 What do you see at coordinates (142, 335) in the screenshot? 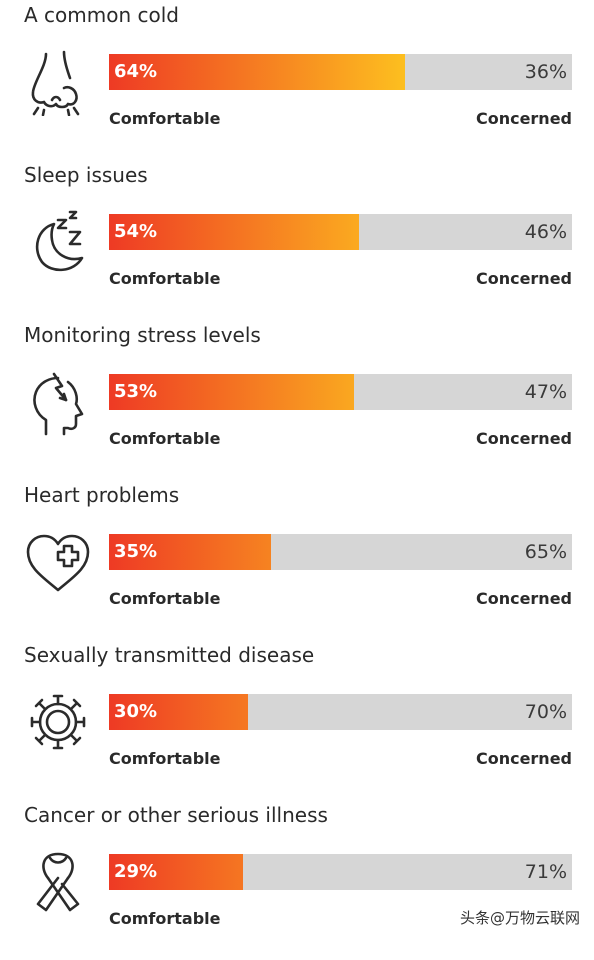
I see `category-title: Monitoring stress levels` at bounding box center [142, 335].